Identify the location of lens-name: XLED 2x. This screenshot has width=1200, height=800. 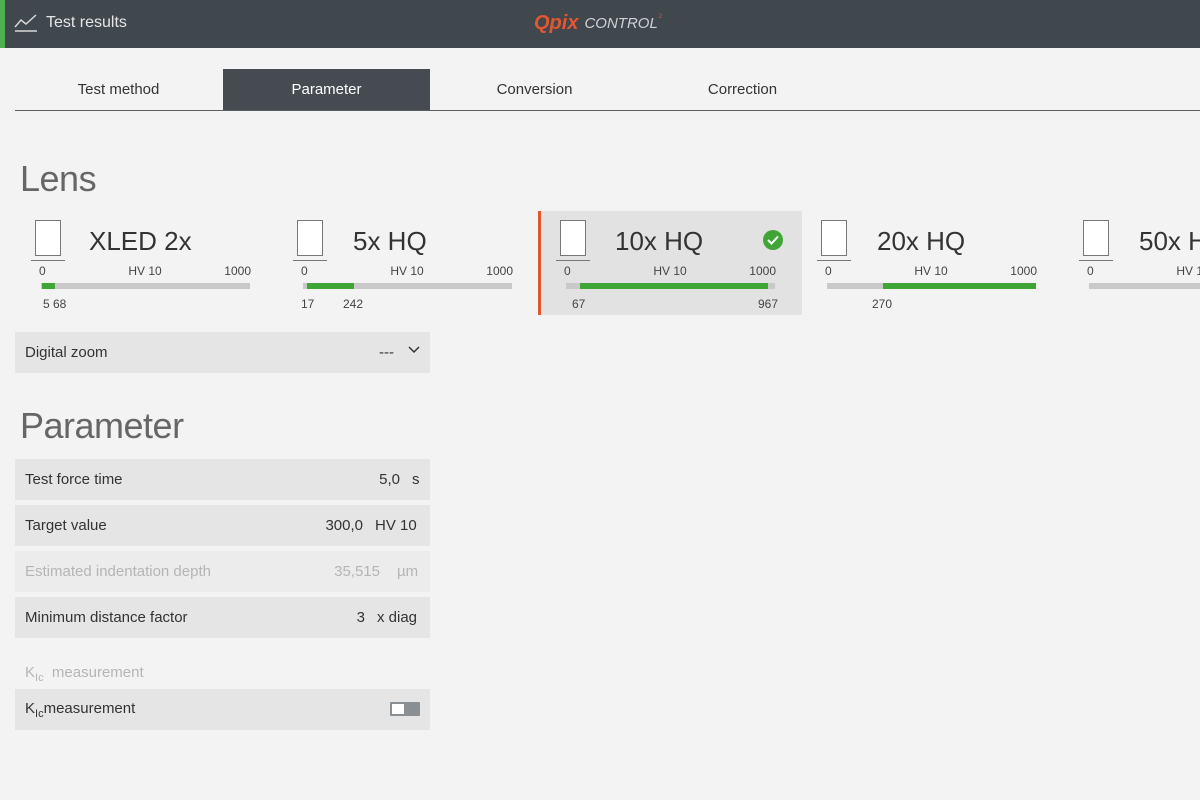
(140, 241).